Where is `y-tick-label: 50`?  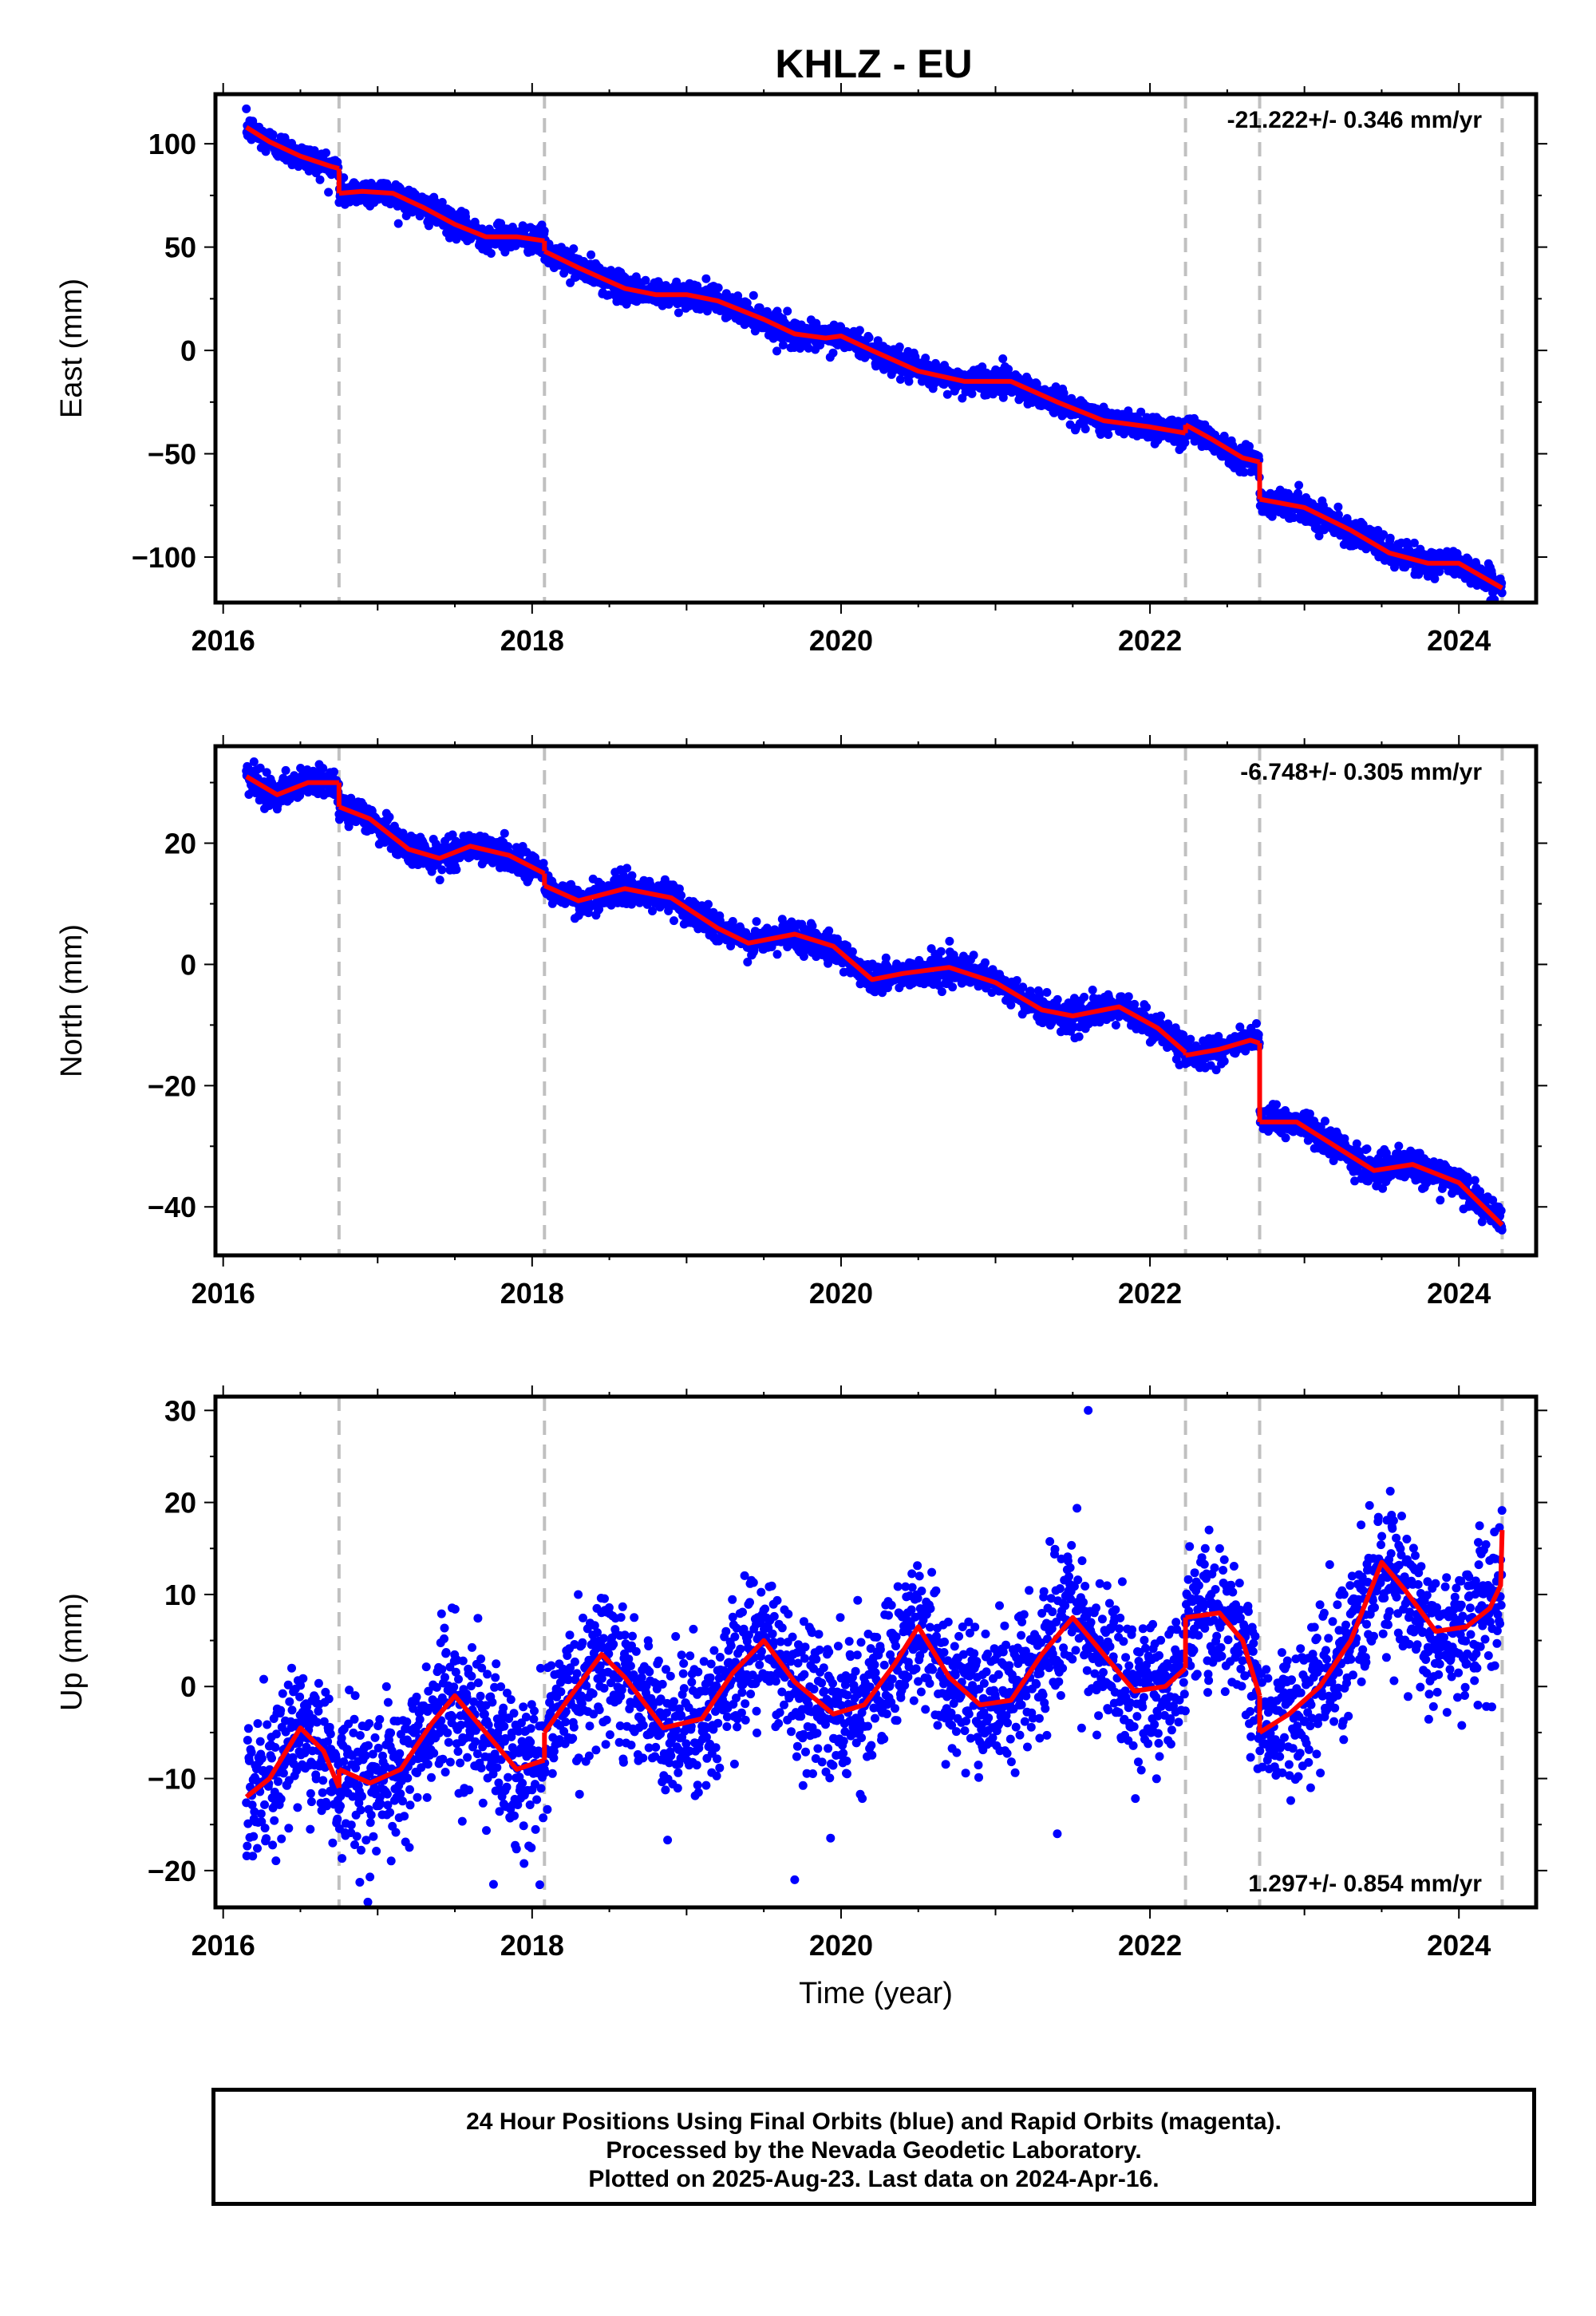 y-tick-label: 50 is located at coordinates (180, 247).